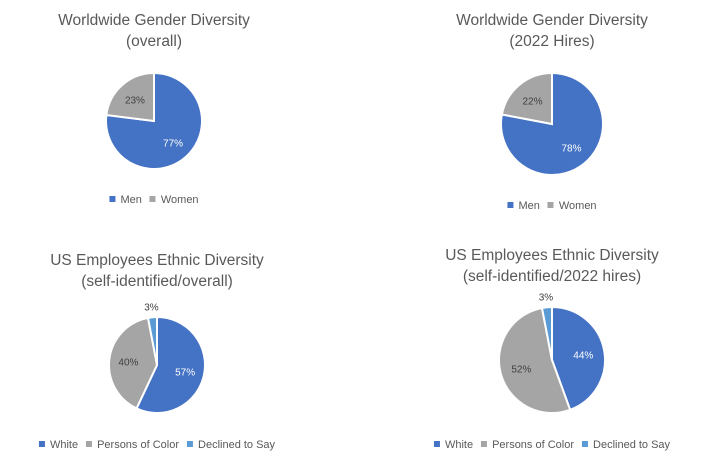 Image resolution: width=702 pixels, height=473 pixels. I want to click on title-line: (self-identified/2022 hires), so click(552, 276).